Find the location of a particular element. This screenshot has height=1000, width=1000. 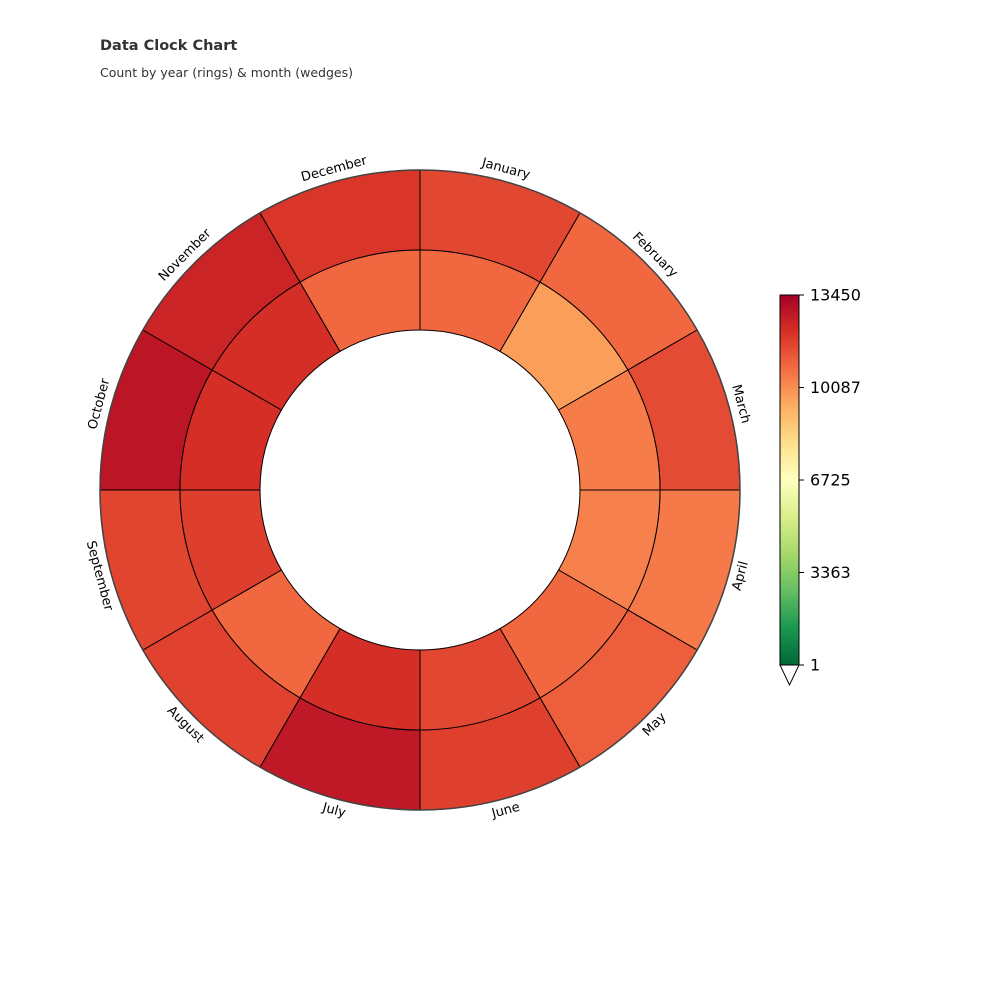

colorbar-tick-label: 6725 is located at coordinates (830, 480).